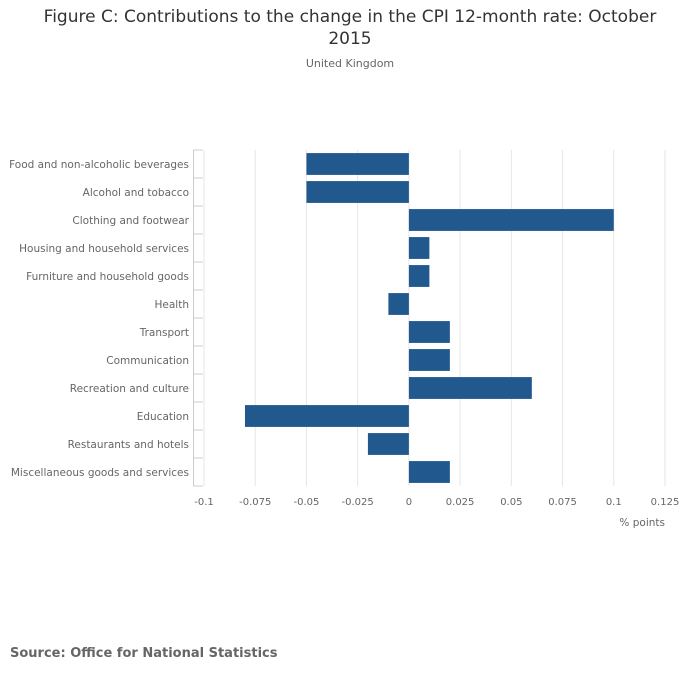 The height and width of the screenshot is (682, 700). Describe the element at coordinates (642, 523) in the screenshot. I see `x-axis-title: % points` at that location.